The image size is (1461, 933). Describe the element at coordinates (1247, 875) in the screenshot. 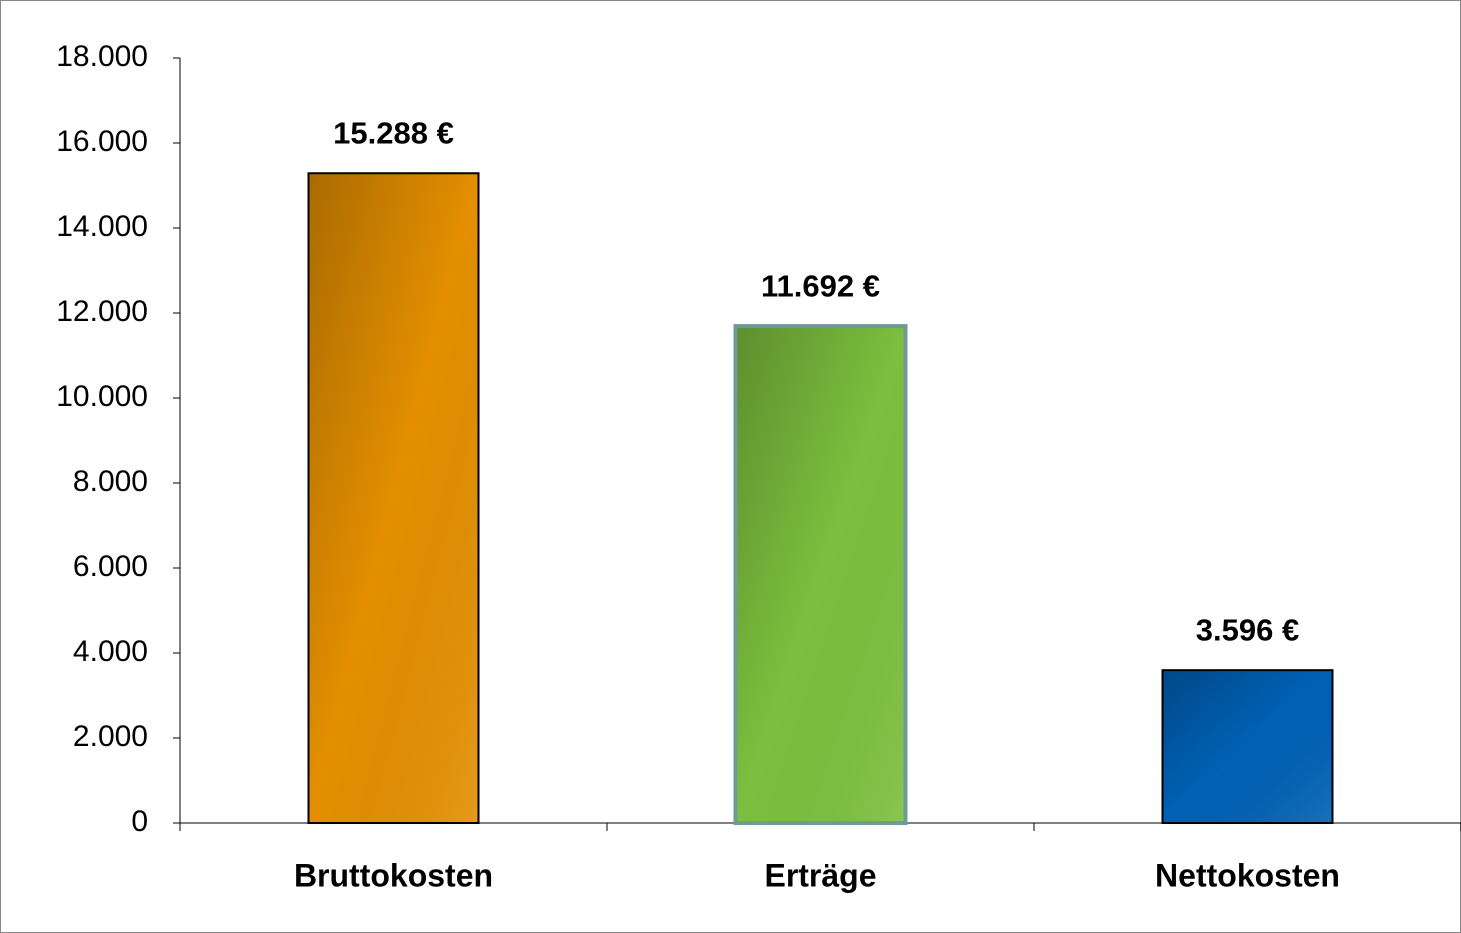

I see `x-tick-label: Nettokosten` at that location.